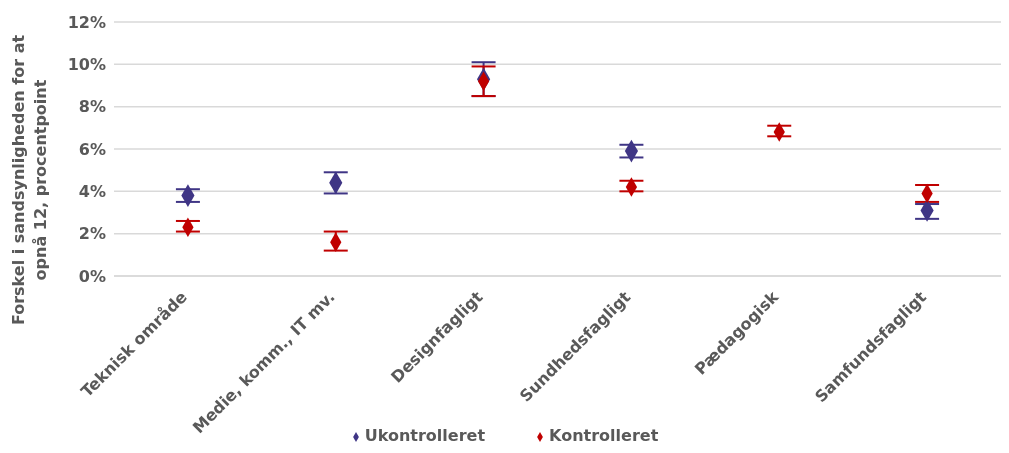 The width and height of the screenshot is (1009, 453). What do you see at coordinates (29, 180) in the screenshot?
I see `y-axis-title: Forskel i sandsynligheden for at opnå 12, procentpoint` at bounding box center [29, 180].